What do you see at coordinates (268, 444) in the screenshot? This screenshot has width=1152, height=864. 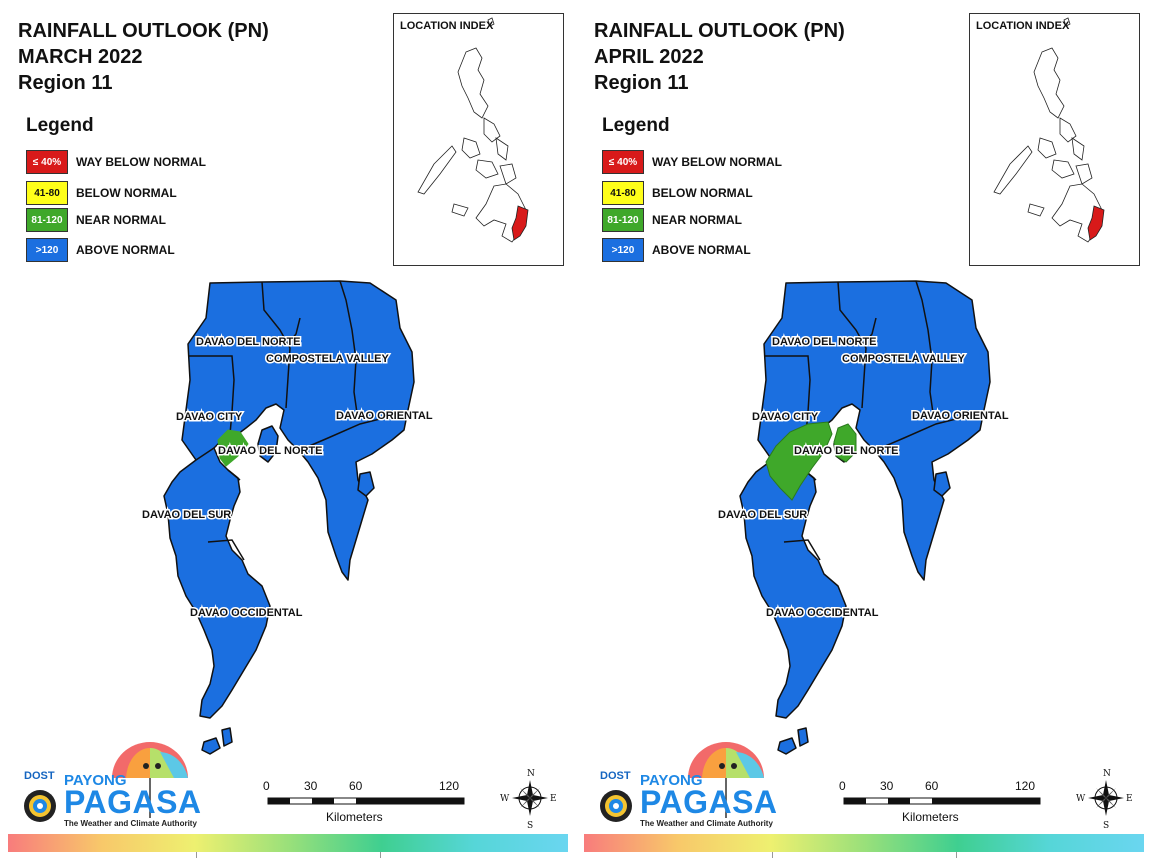 I see `island-samal` at bounding box center [268, 444].